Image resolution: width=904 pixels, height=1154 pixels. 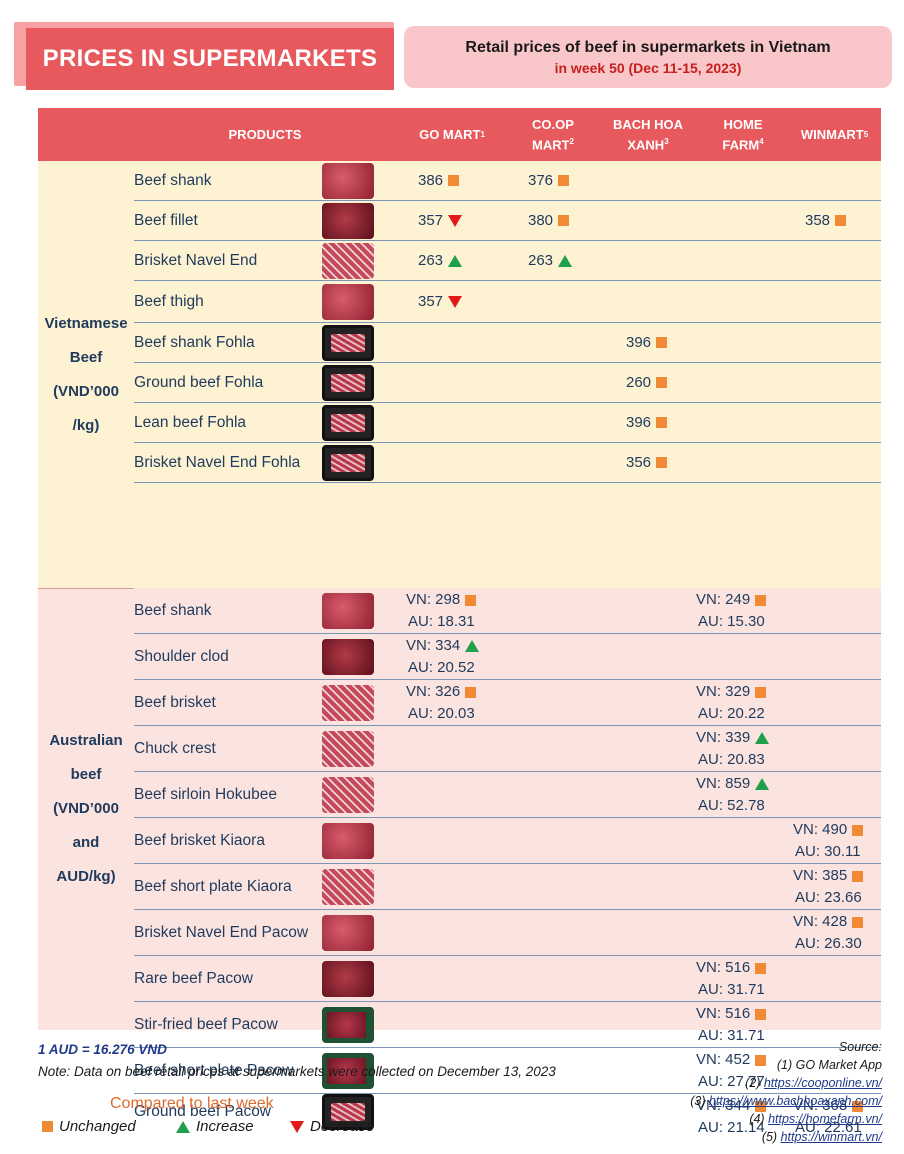 What do you see at coordinates (199, 382) in the screenshot?
I see `product-name: Ground beef Fohla` at bounding box center [199, 382].